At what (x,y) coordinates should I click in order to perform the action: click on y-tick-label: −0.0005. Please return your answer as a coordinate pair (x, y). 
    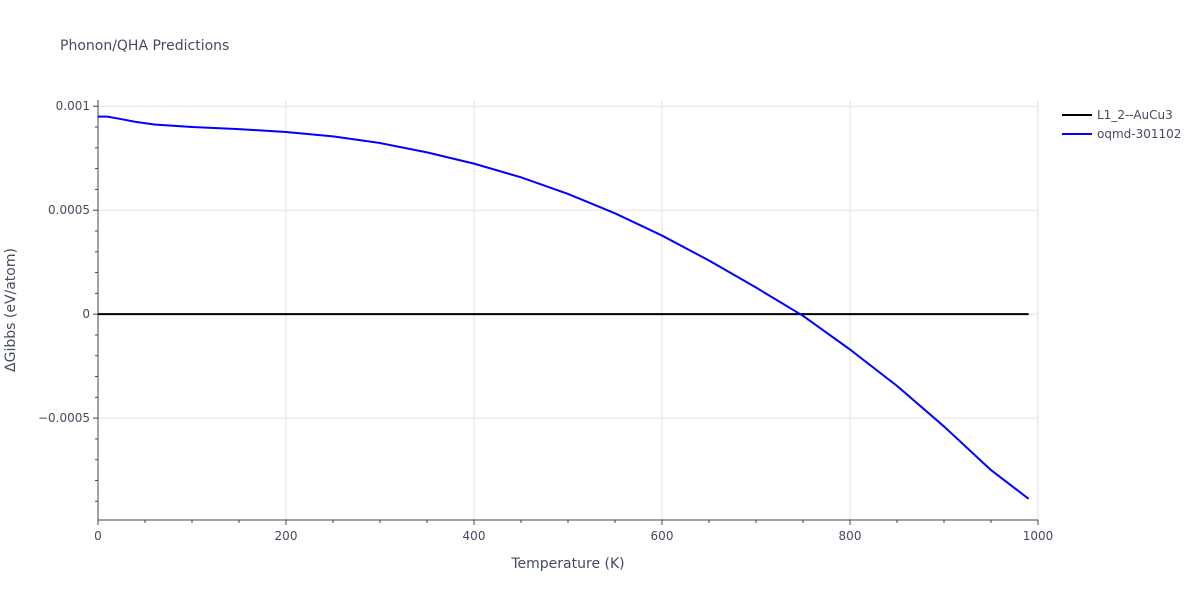
    Looking at the image, I should click on (64, 418).